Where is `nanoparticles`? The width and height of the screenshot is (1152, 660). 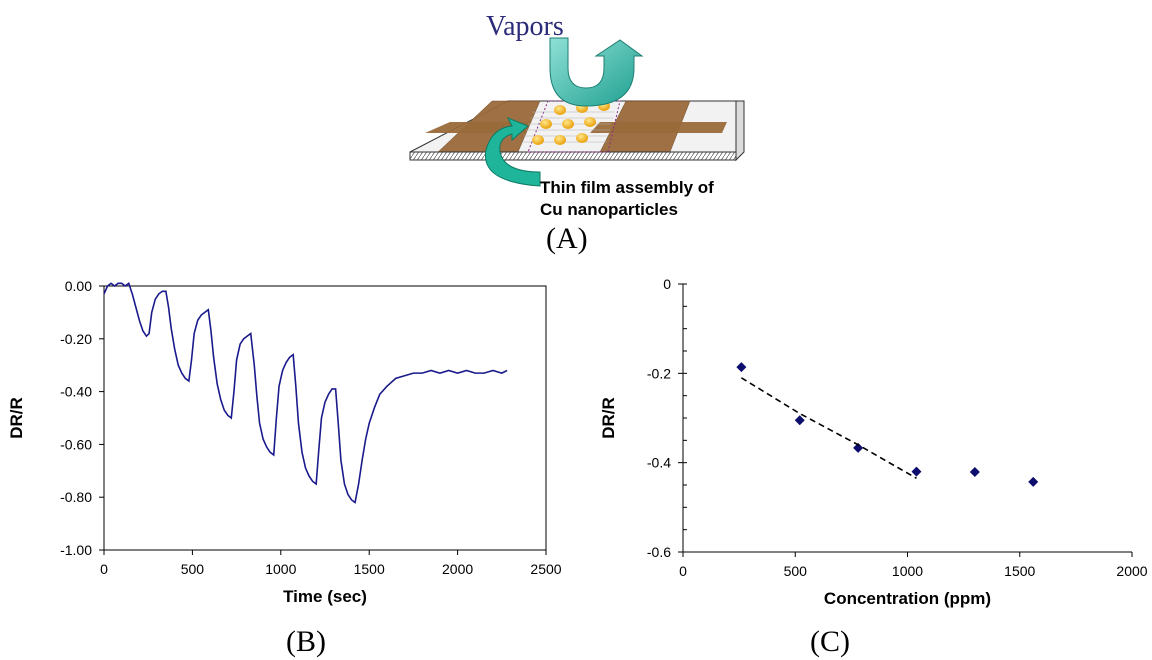
nanoparticles is located at coordinates (571, 123).